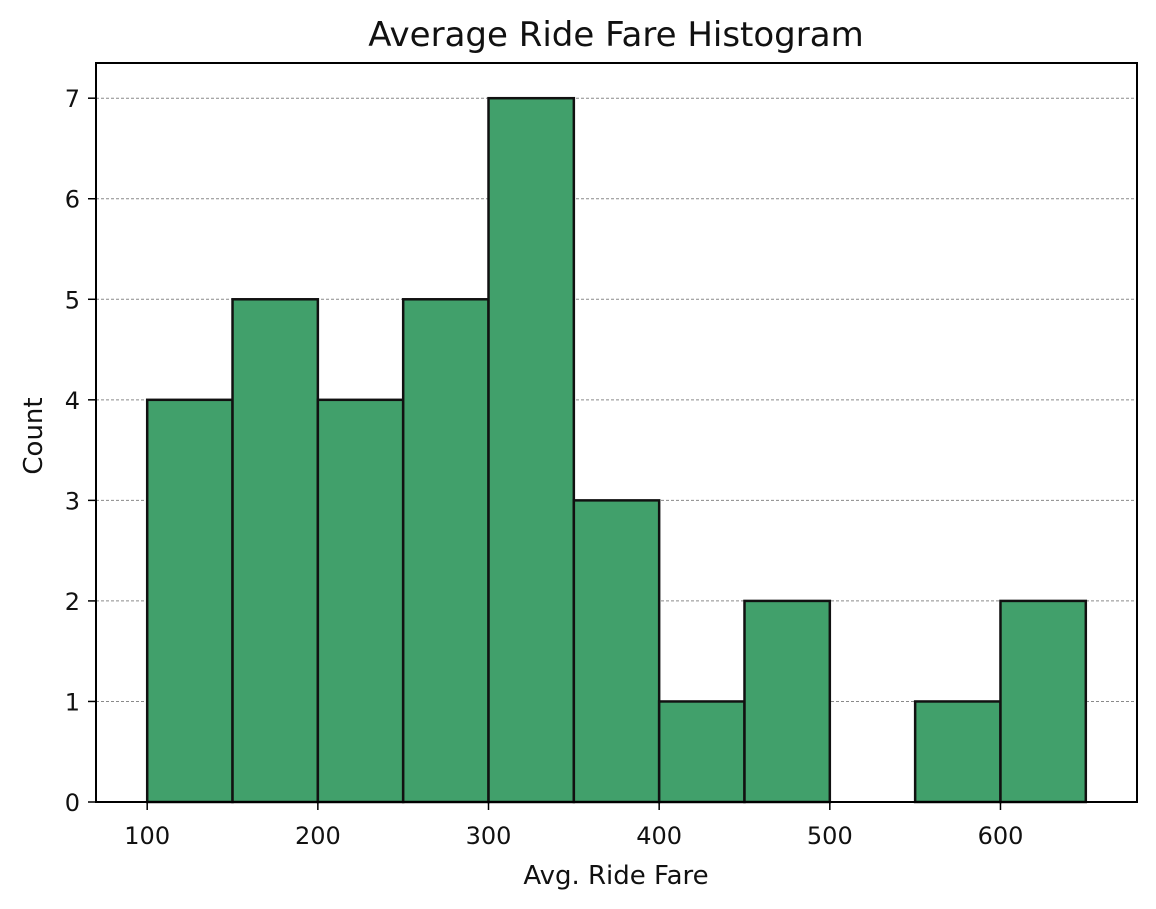  I want to click on x-tick-label: 100, so click(147, 836).